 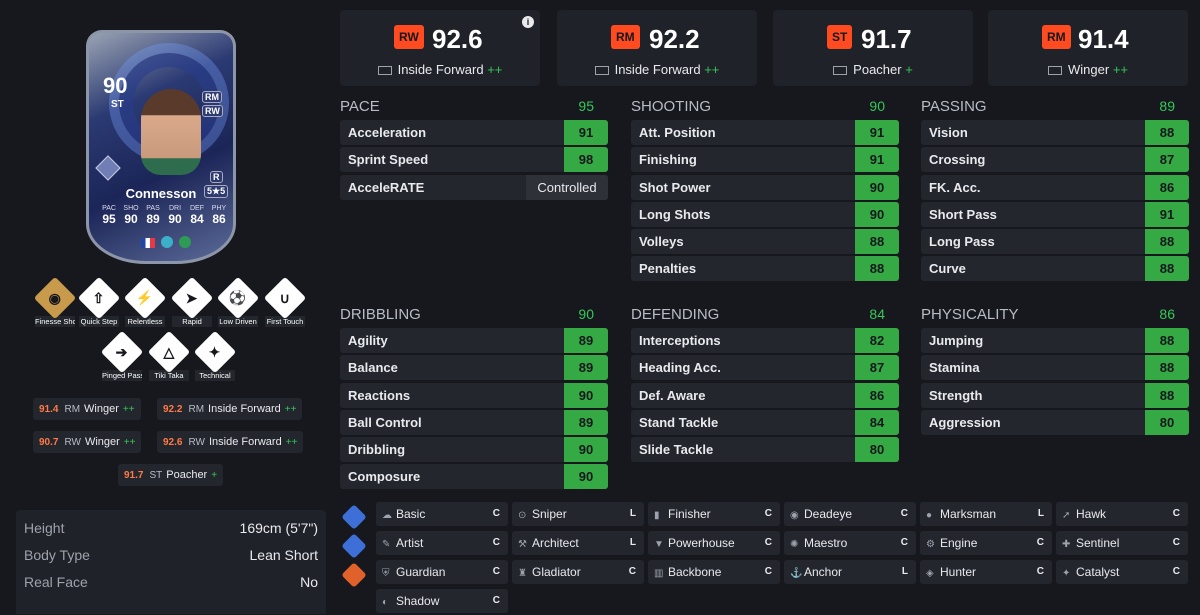 What do you see at coordinates (109, 219) in the screenshot?
I see `card-stat-value: 95` at bounding box center [109, 219].